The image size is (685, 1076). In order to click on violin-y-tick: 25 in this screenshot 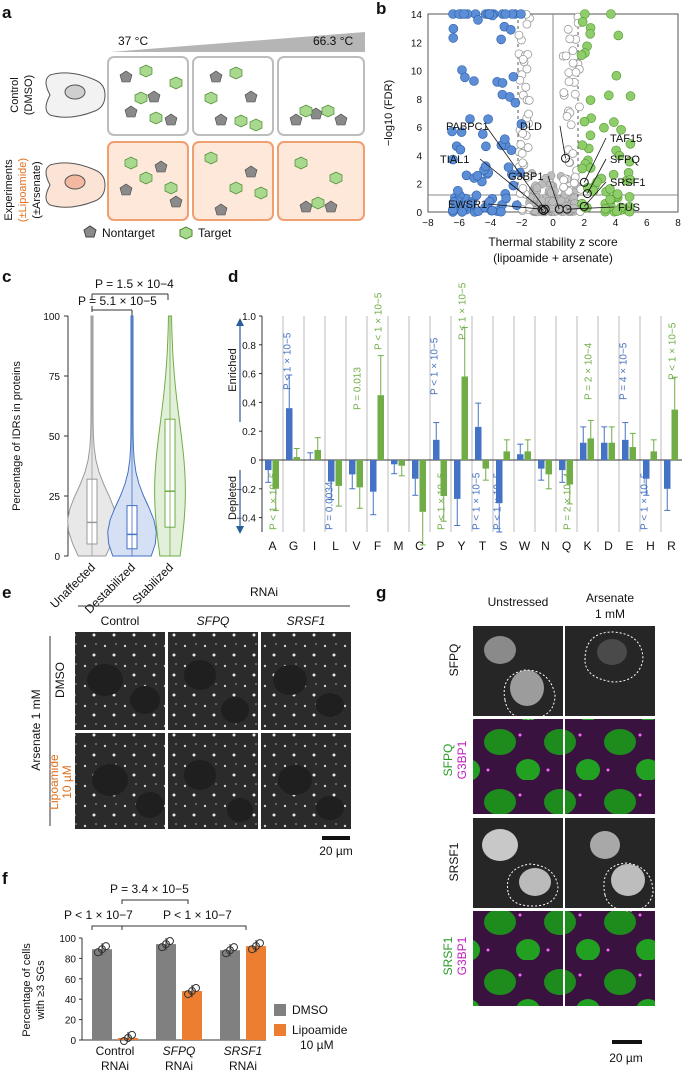, I will do `click(55, 497)`.